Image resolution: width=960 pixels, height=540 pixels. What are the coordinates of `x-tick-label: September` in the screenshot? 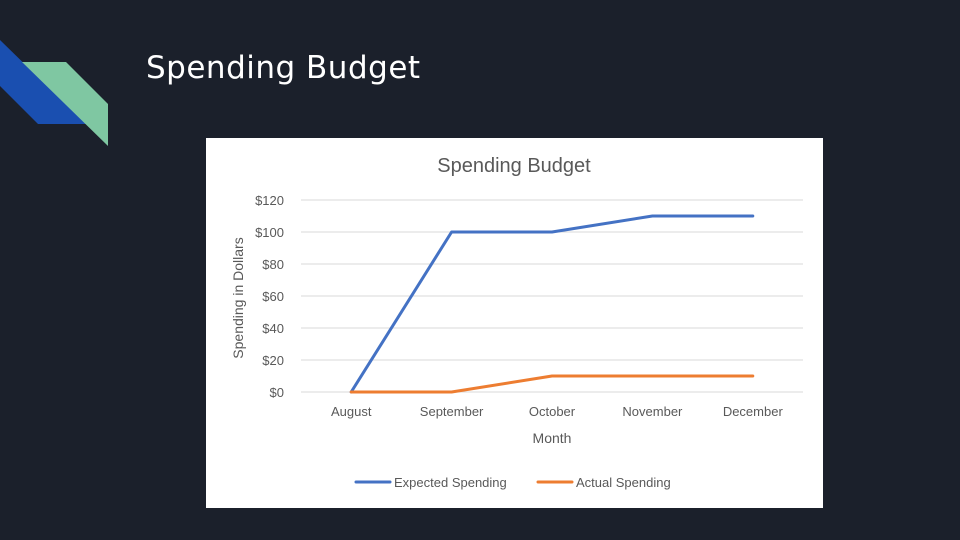 It's located at (452, 411).